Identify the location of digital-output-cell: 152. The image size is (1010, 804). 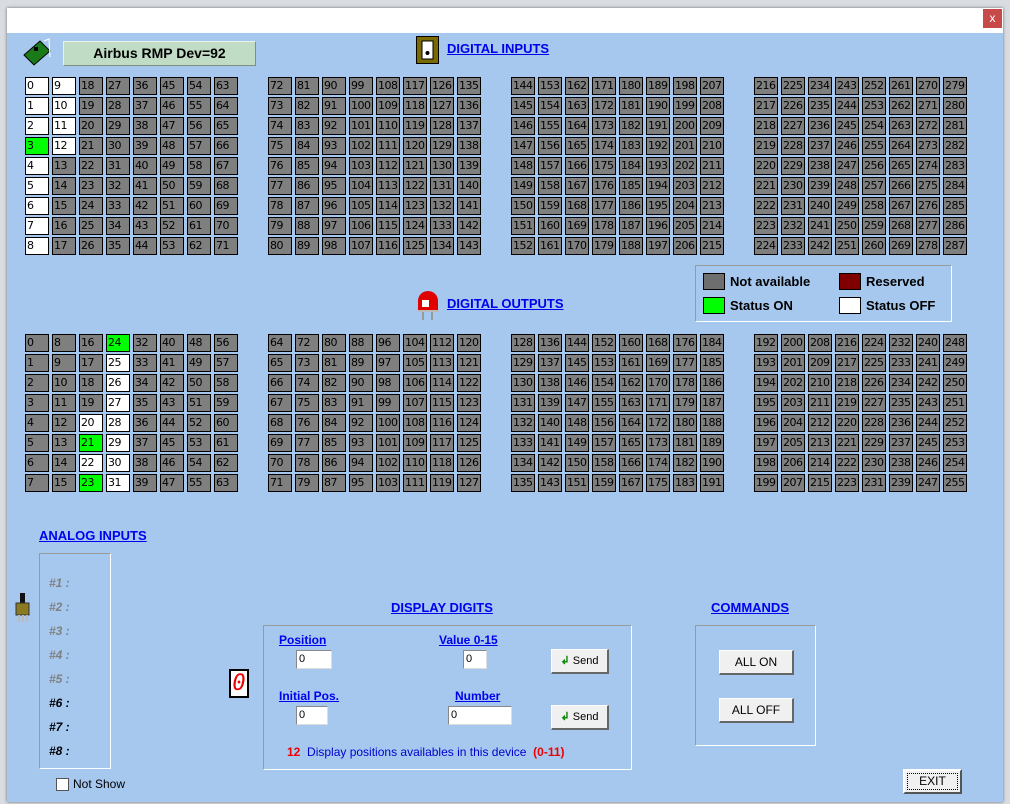
(604, 343).